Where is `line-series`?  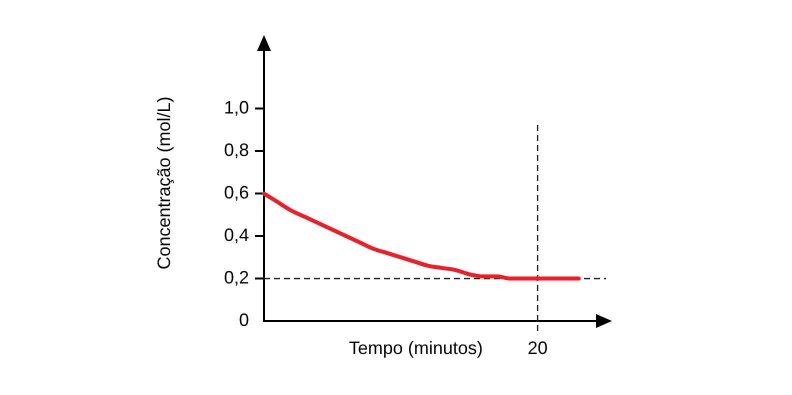 line-series is located at coordinates (421, 236).